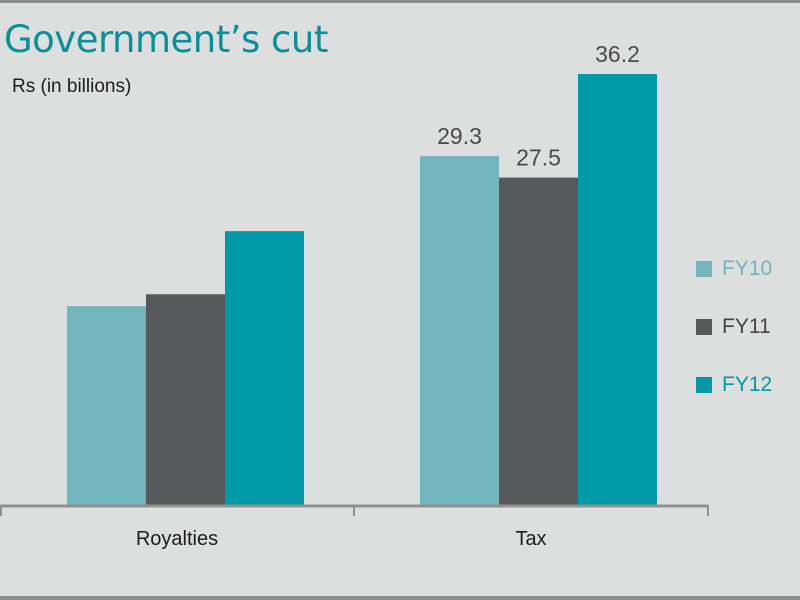  What do you see at coordinates (530, 539) in the screenshot?
I see `x-tick-label-tax: Tax` at bounding box center [530, 539].